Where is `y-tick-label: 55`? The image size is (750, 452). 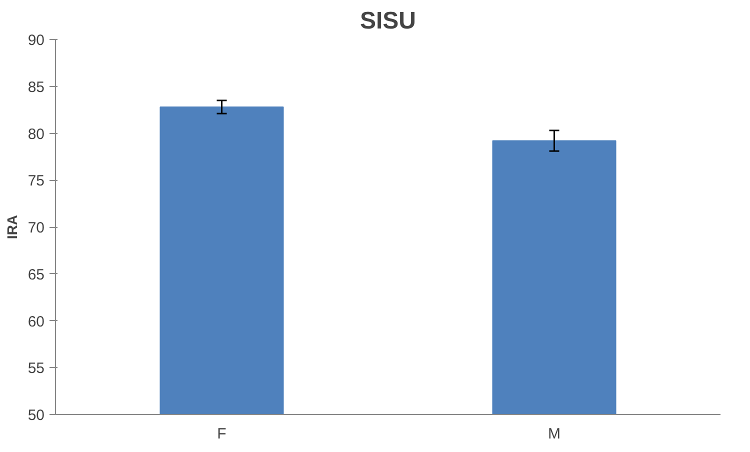
y-tick-label: 55 is located at coordinates (36, 369).